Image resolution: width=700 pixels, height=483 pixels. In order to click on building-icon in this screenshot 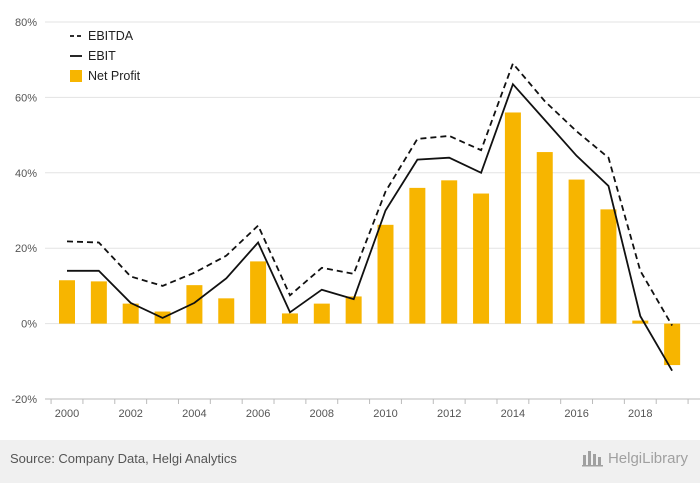, I will do `click(592, 459)`.